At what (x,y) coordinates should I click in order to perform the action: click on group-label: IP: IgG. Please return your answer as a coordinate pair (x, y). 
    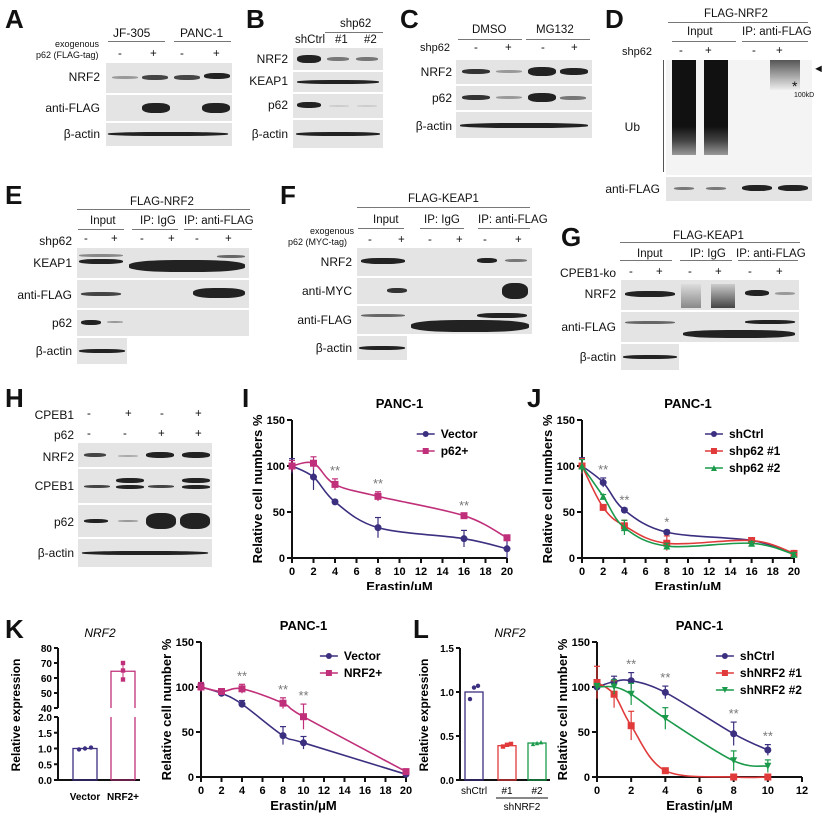
    Looking at the image, I should click on (442, 220).